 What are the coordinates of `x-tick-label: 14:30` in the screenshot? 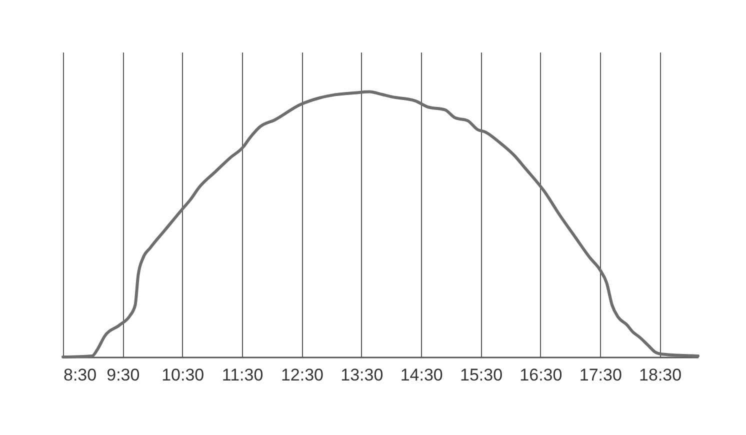 It's located at (421, 375).